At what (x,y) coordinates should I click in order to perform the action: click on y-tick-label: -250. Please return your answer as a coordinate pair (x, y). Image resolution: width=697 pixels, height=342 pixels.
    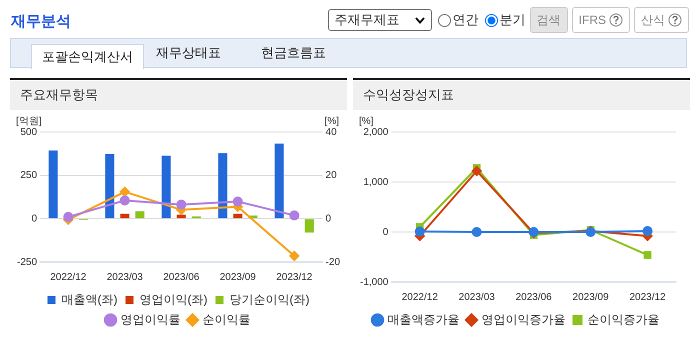
    Looking at the image, I should click on (27, 262).